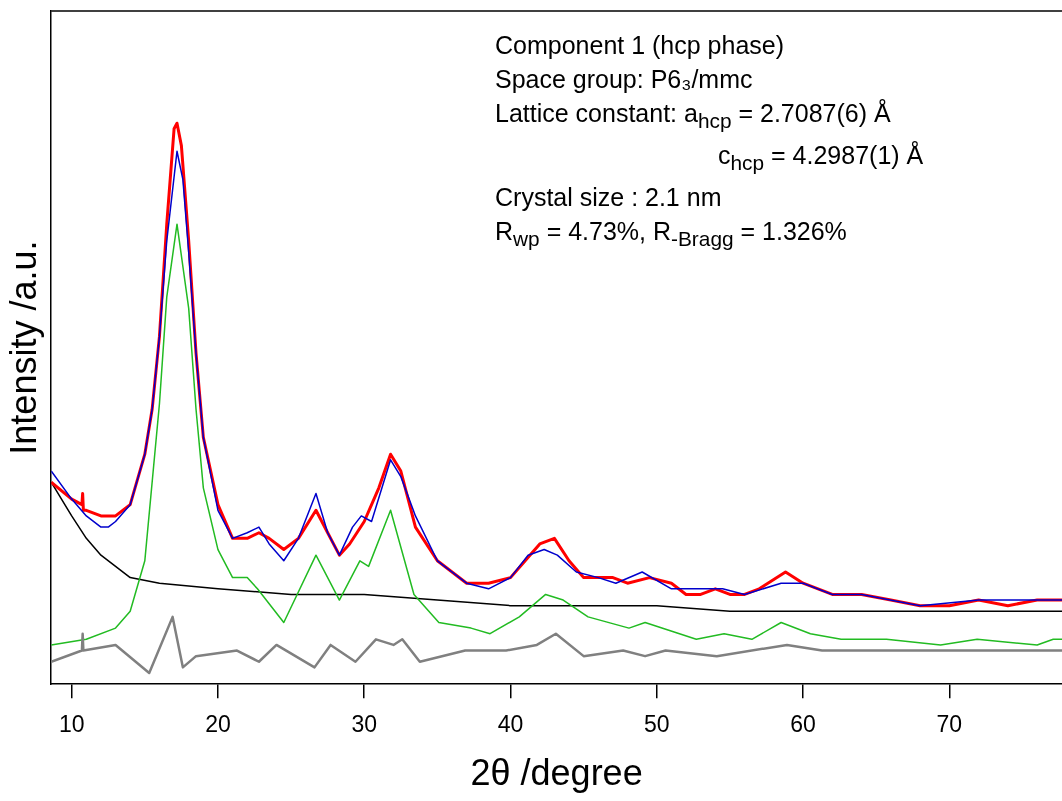 The height and width of the screenshot is (801, 1062). I want to click on x-tick-label: 50, so click(657, 724).